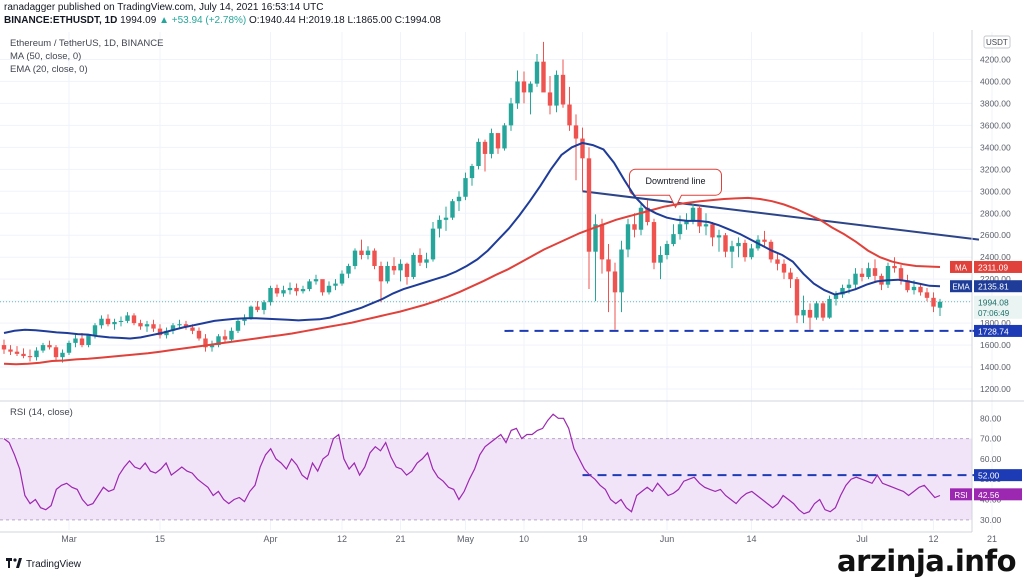  I want to click on countdown-value: 07:06:49, so click(994, 313).